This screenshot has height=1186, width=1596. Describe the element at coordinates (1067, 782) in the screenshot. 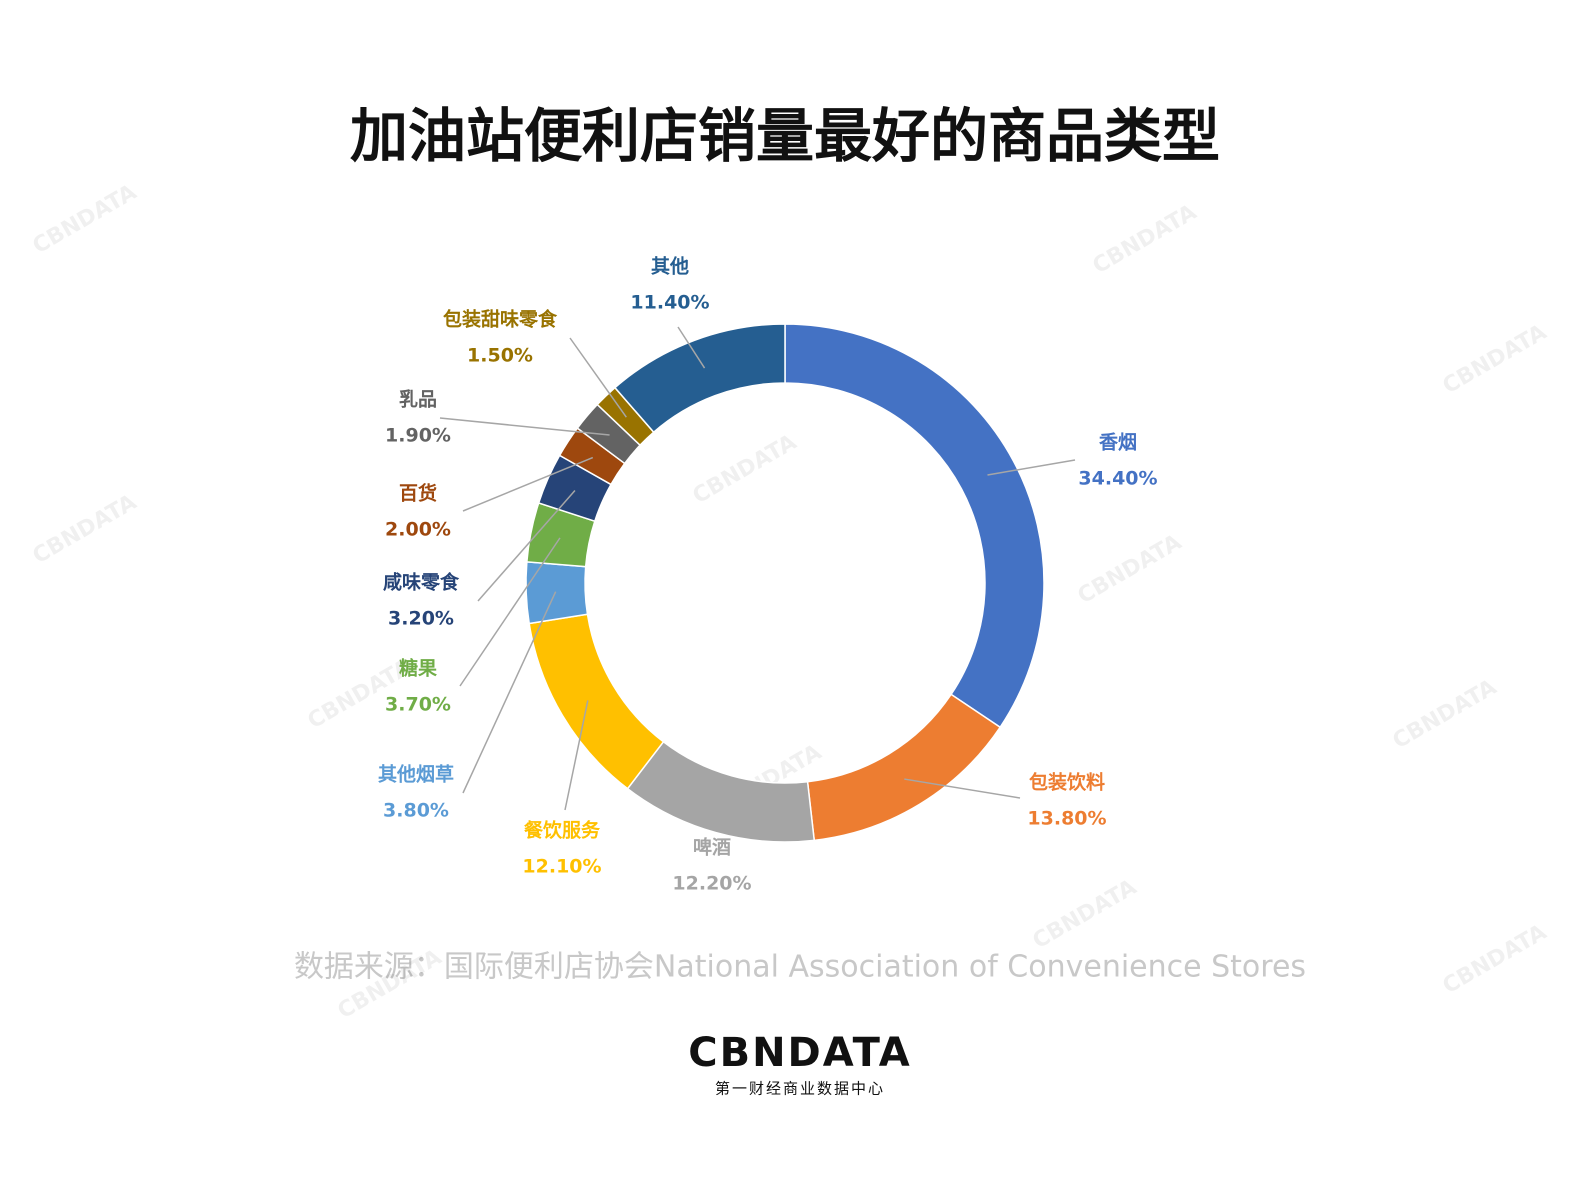

I see `category-label: 包装饮料` at that location.